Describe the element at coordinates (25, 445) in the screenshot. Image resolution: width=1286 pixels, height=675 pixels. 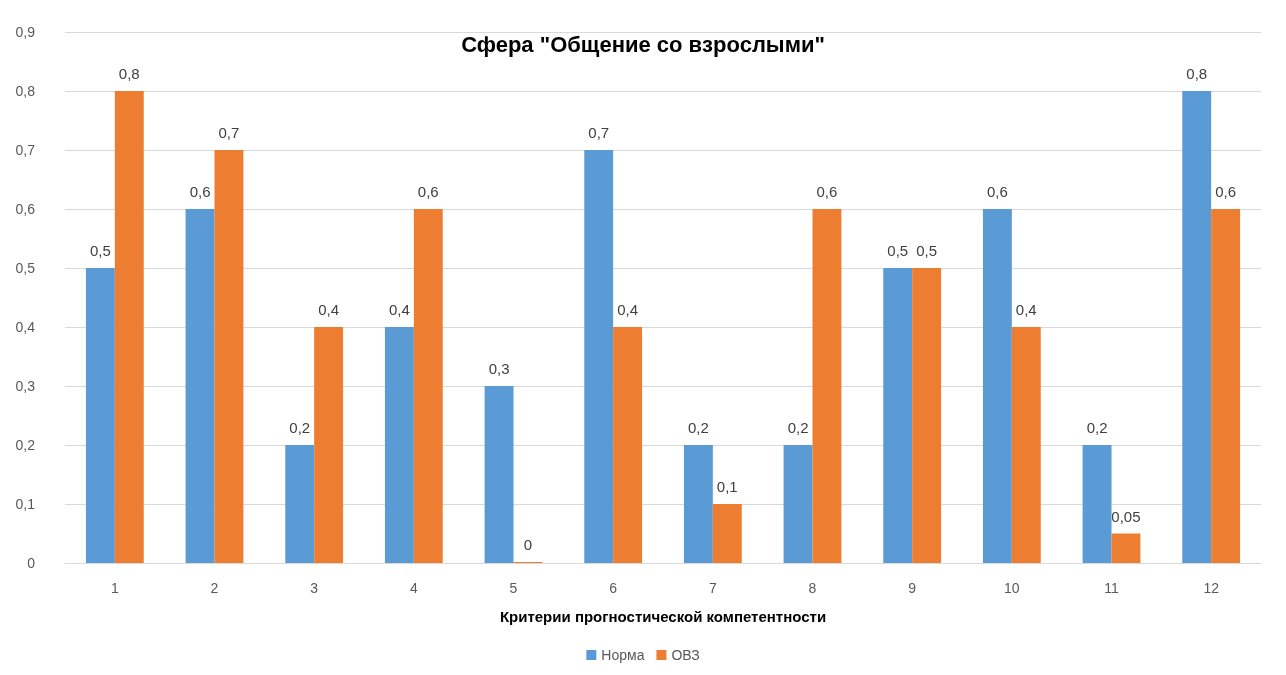
I see `y-tick-label: 0,2` at that location.